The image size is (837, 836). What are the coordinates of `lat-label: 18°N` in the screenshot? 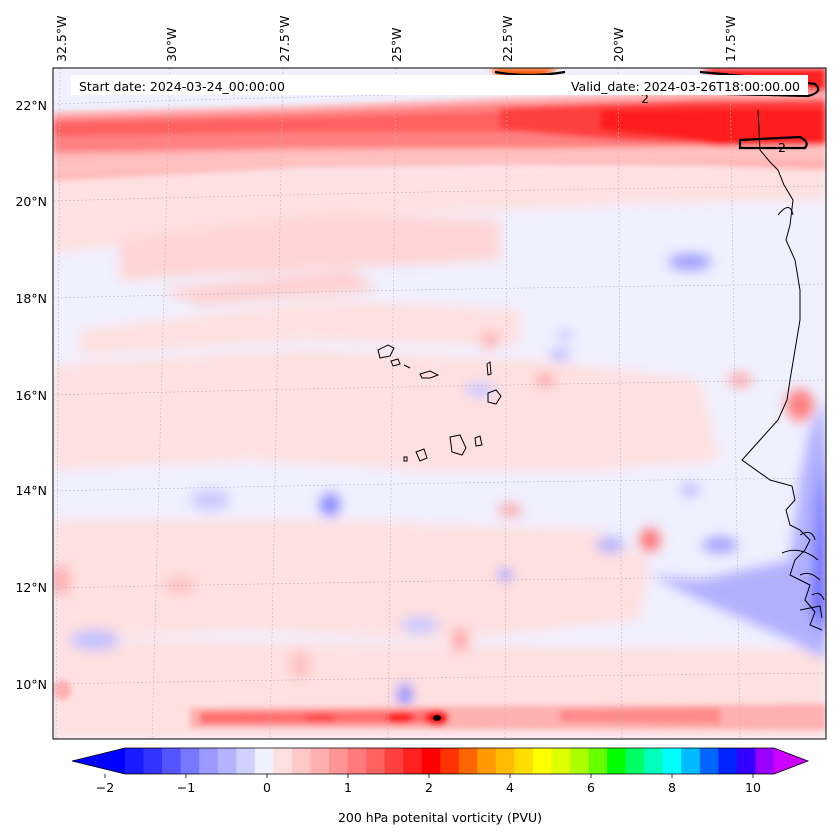 It's located at (31, 298).